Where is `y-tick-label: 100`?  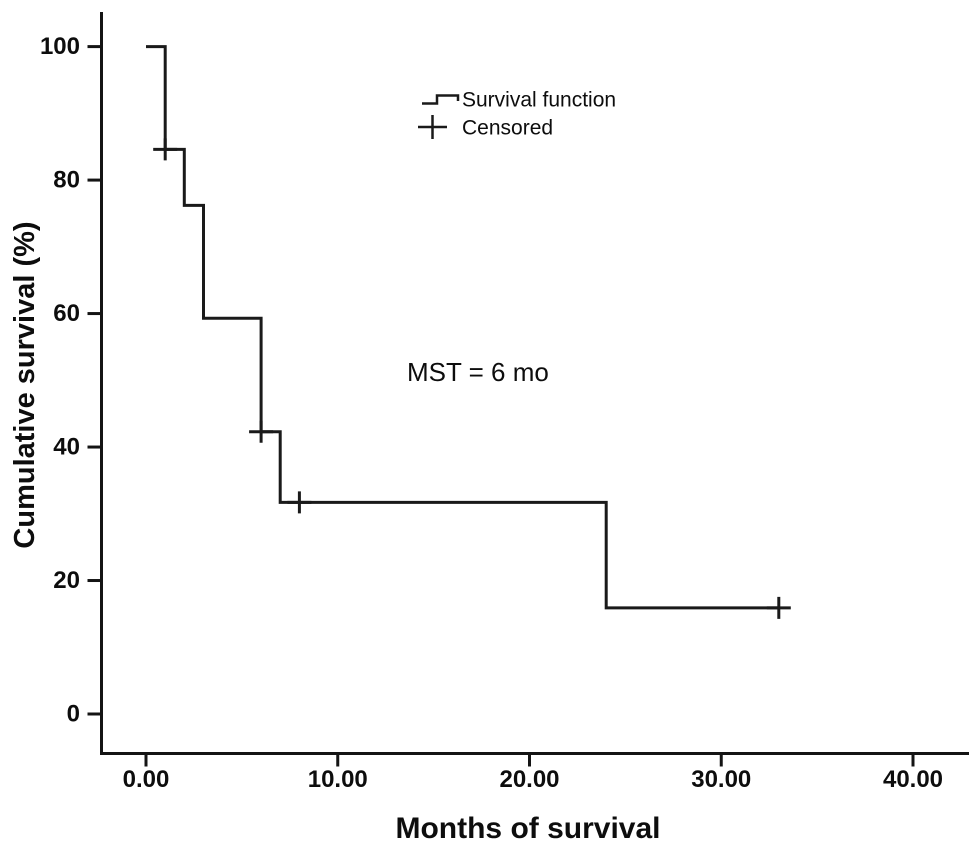
y-tick-label: 100 is located at coordinates (60, 46).